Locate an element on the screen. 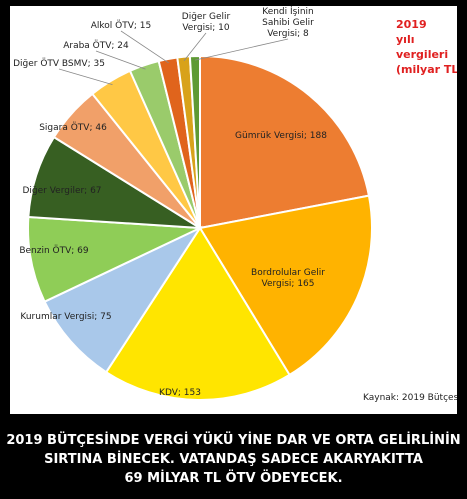 Image resolution: width=467 pixels, height=499 pixels. slice-label-line: Benzin ÖTV; 69 is located at coordinates (54, 250).